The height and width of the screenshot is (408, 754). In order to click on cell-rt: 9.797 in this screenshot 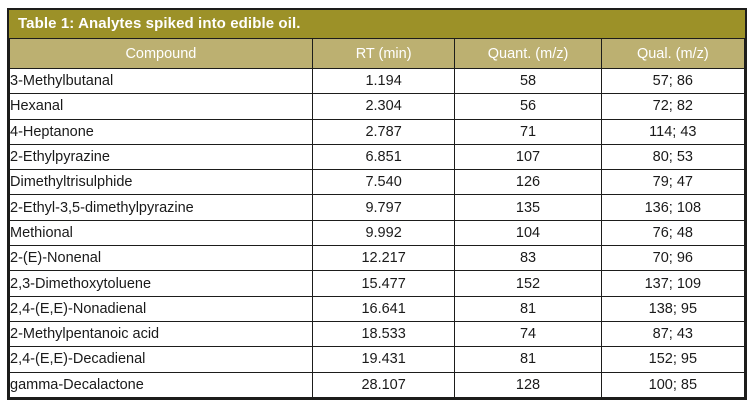, I will do `click(383, 207)`.